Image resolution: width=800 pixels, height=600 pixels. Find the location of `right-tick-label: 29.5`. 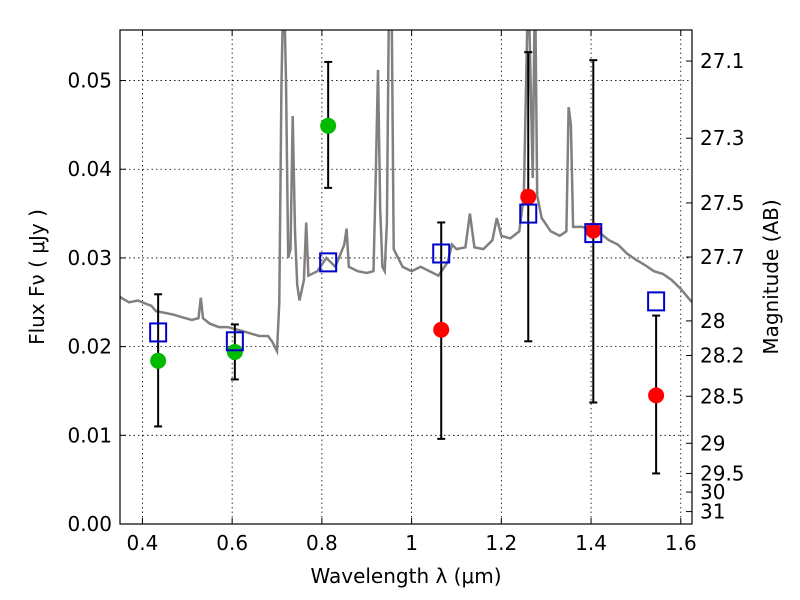

right-tick-label: 29.5 is located at coordinates (722, 473).